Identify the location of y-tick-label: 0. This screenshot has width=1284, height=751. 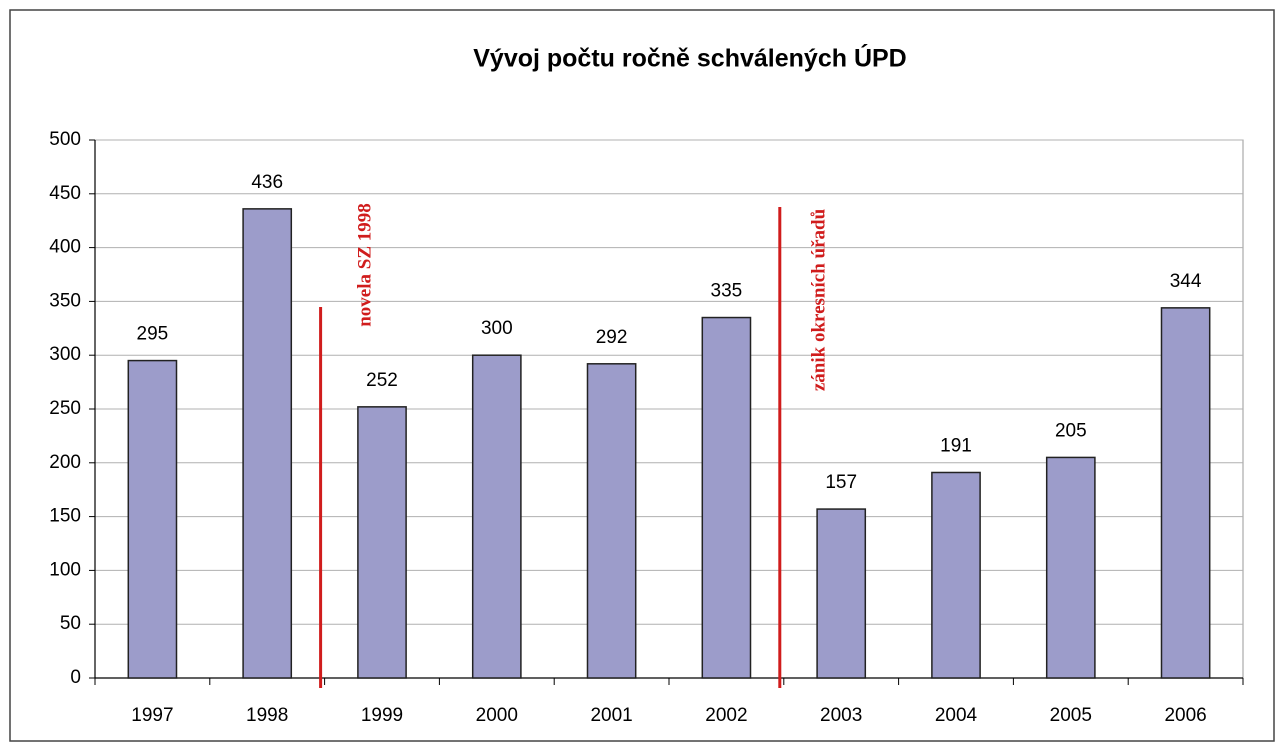
(75, 677).